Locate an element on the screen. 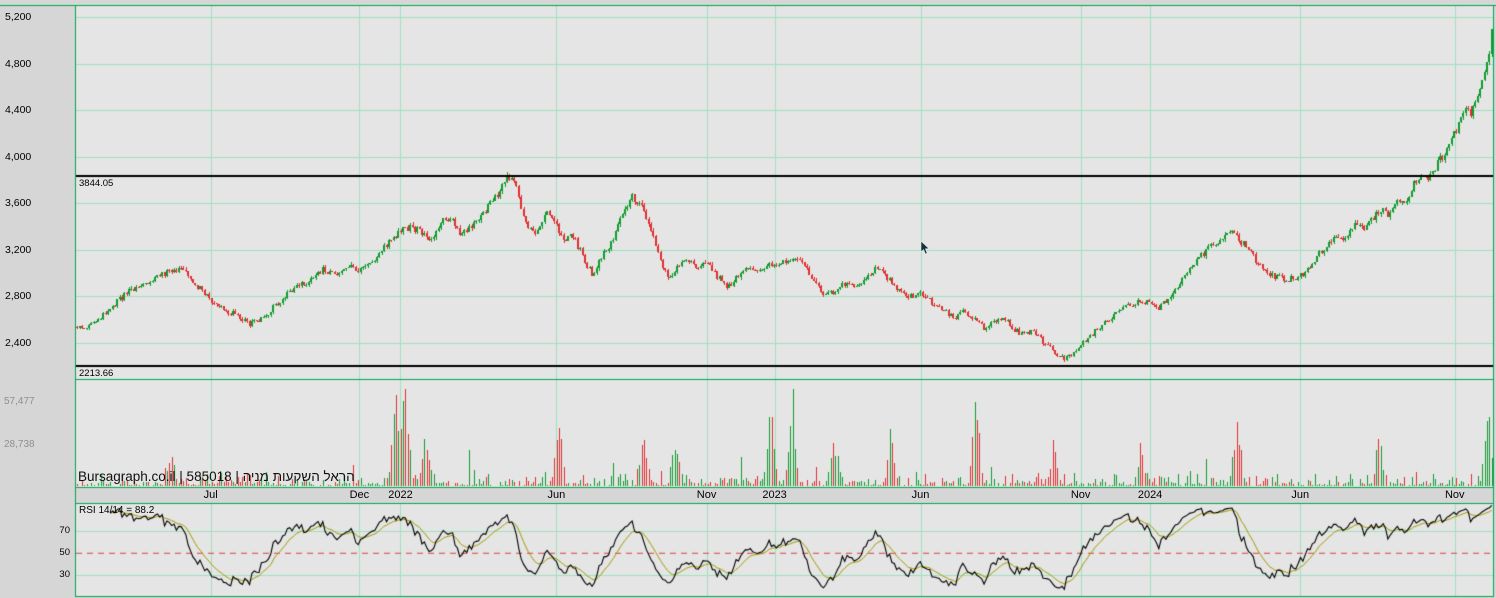 This screenshot has height=598, width=1496. rsi-indicator-label: RSI 14/14 = 88.2 is located at coordinates (117, 510).